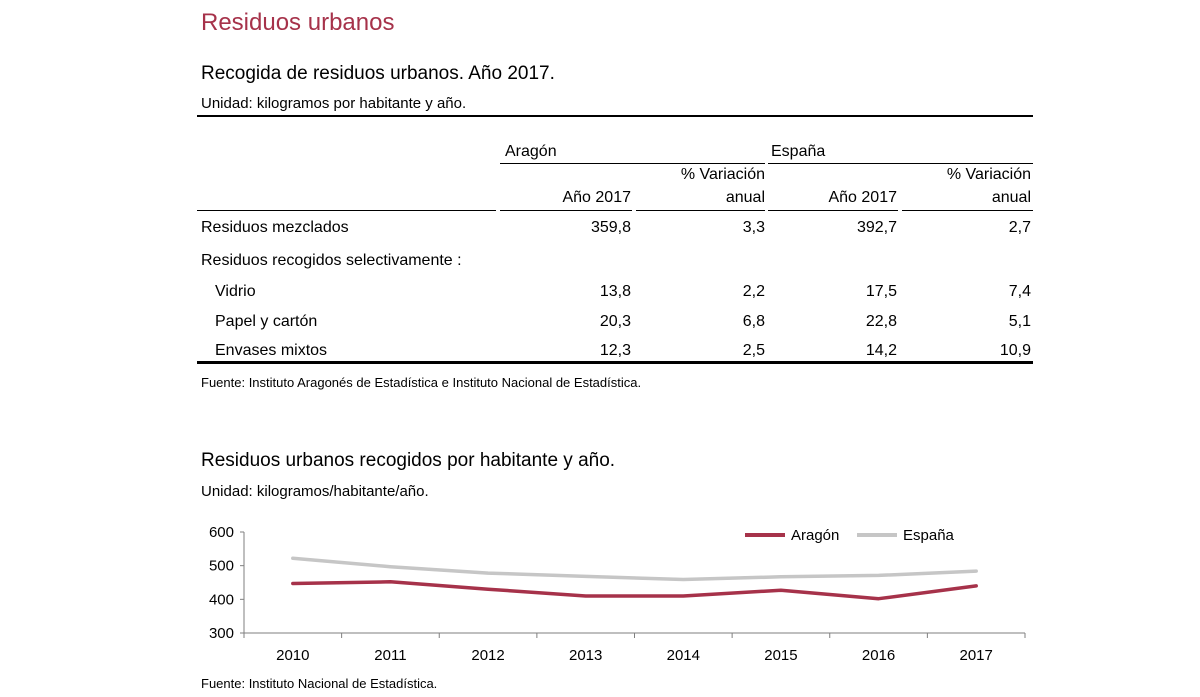 The width and height of the screenshot is (1200, 697). I want to click on group-header-espana: España, so click(798, 151).